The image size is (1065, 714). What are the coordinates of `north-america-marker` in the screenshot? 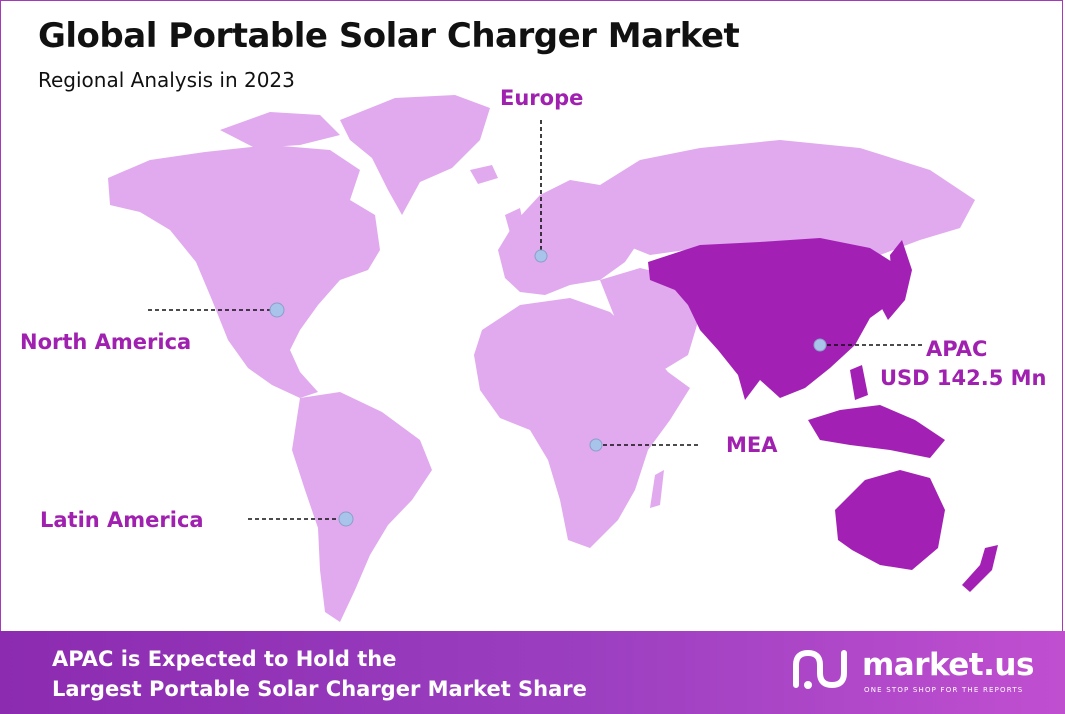 It's located at (277, 310).